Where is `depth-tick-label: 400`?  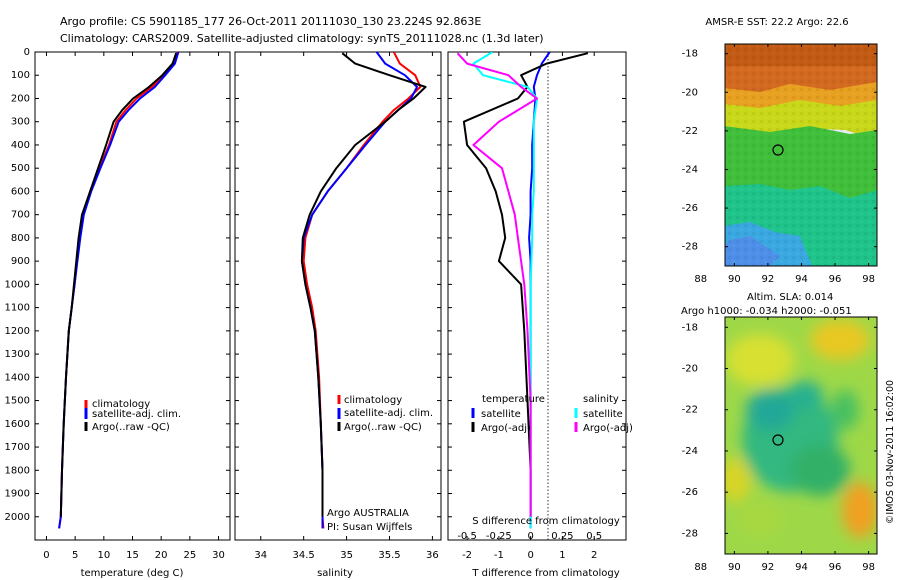
depth-tick-label: 400 is located at coordinates (20, 145).